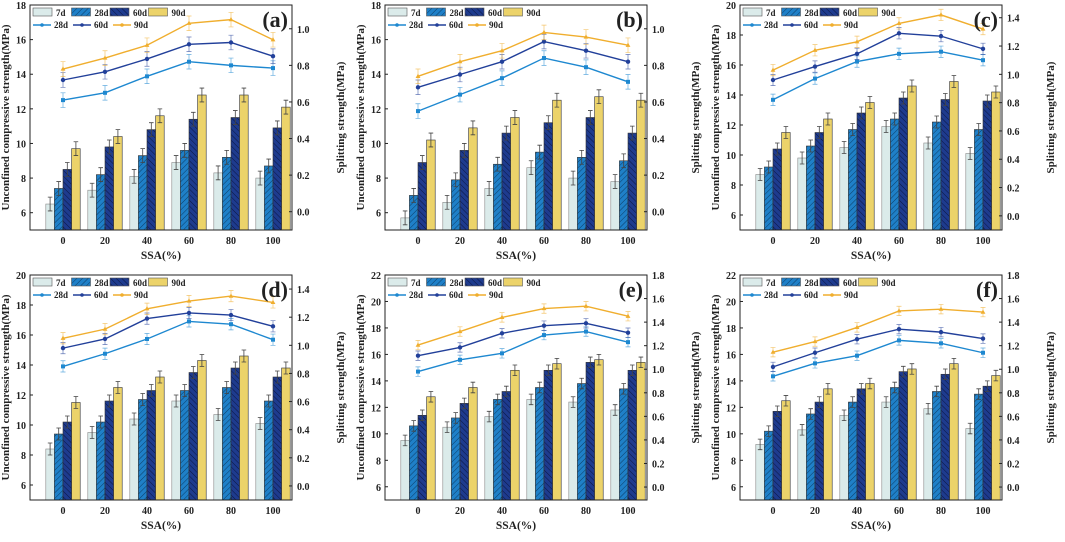 The width and height of the screenshot is (1065, 542). What do you see at coordinates (629, 19) in the screenshot?
I see `panel-label: (b)` at bounding box center [629, 19].